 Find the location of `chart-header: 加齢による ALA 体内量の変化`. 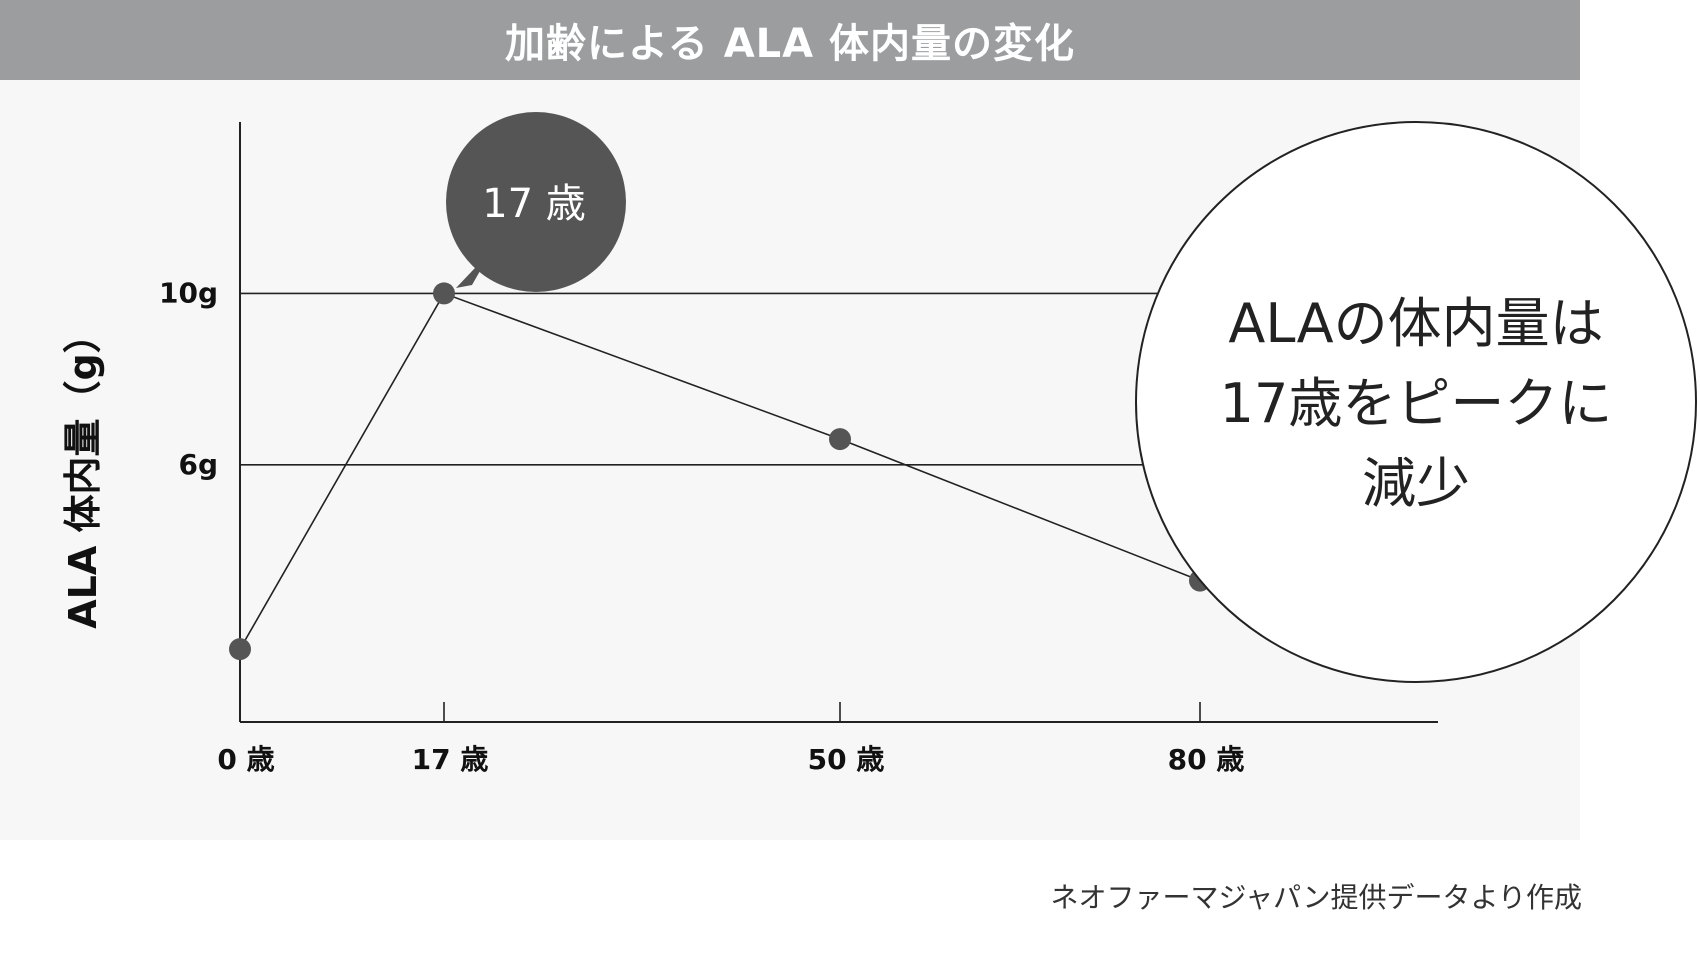

chart-header: 加齢による ALA 体内量の変化 is located at coordinates (790, 40).